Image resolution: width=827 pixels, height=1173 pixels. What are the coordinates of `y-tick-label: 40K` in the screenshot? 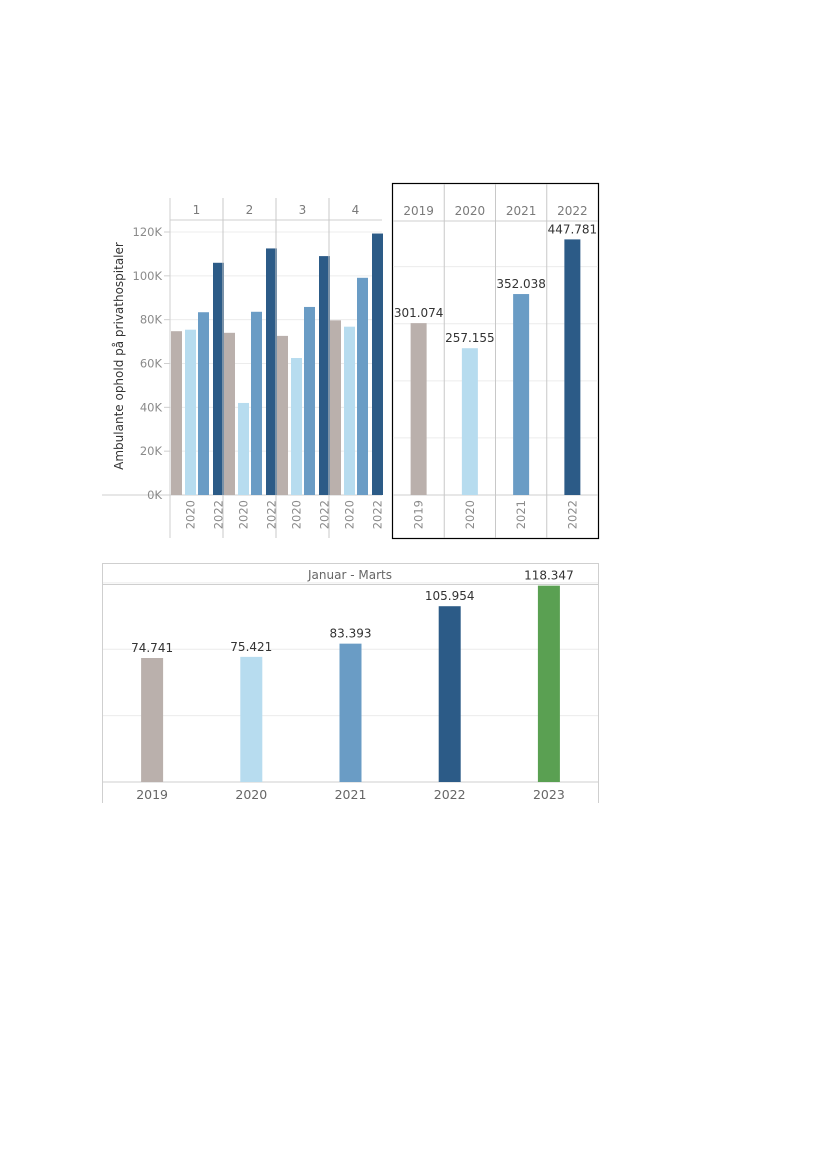 It's located at (151, 407).